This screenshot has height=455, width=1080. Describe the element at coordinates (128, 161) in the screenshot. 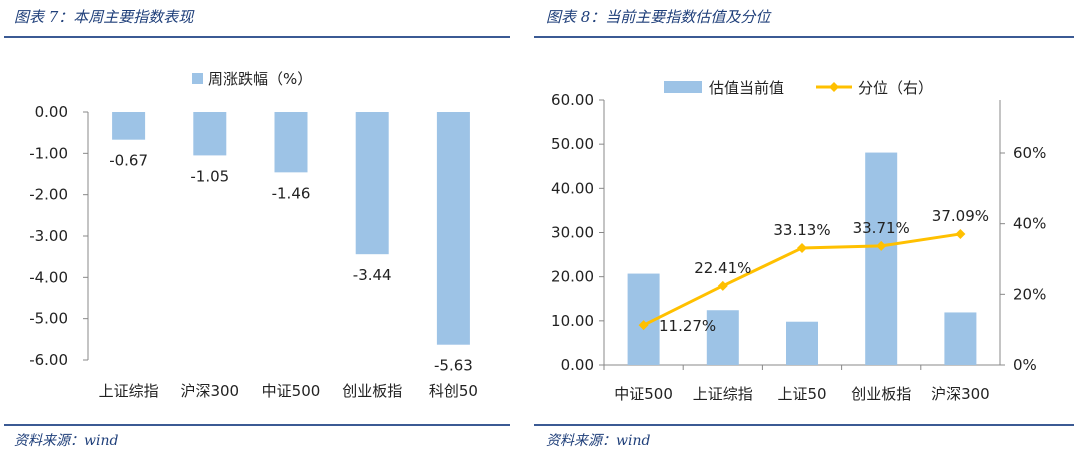

I see `bar-data-label: -0.67` at that location.